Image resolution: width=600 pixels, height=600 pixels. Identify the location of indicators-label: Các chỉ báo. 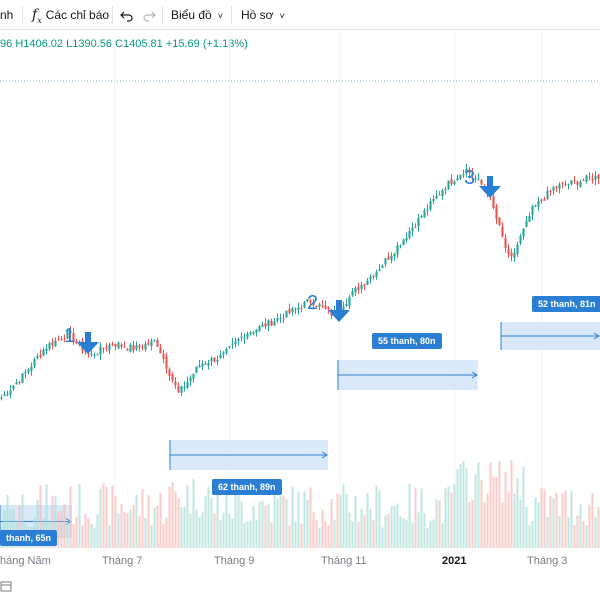
(77, 15).